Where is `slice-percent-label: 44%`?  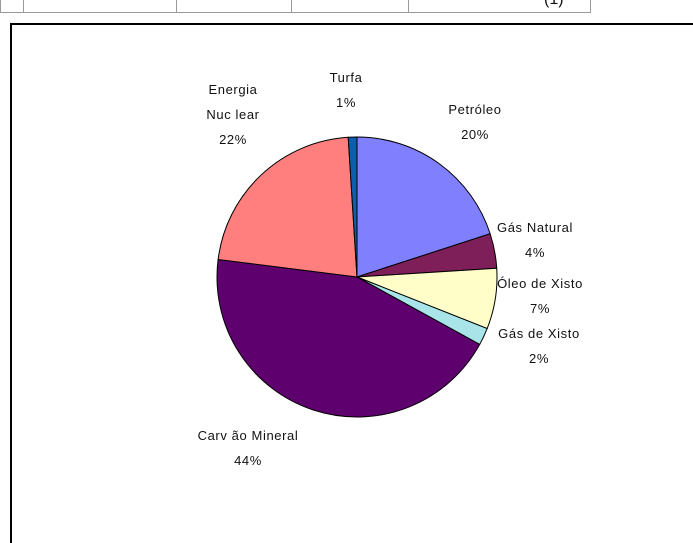 slice-percent-label: 44% is located at coordinates (248, 460).